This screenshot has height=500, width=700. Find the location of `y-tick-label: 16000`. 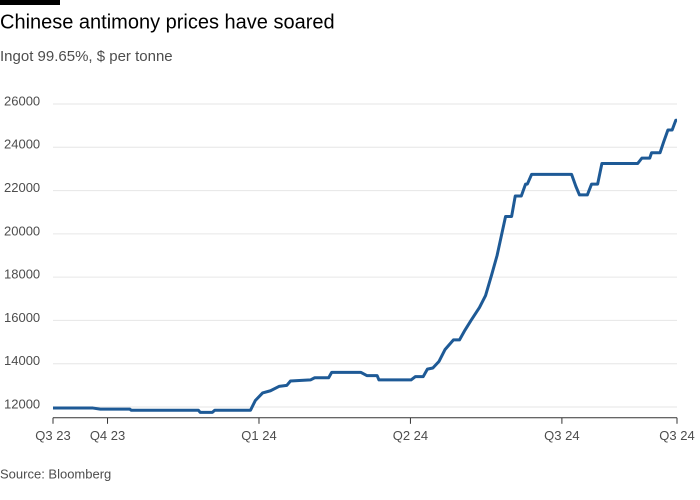

y-tick-label: 16000 is located at coordinates (22, 317).